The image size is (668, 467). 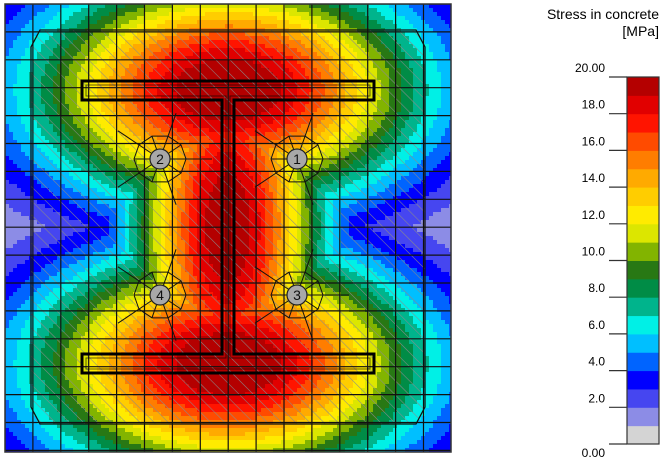 What do you see at coordinates (590, 68) in the screenshot?
I see `legend-tick-label: 20.00` at bounding box center [590, 68].